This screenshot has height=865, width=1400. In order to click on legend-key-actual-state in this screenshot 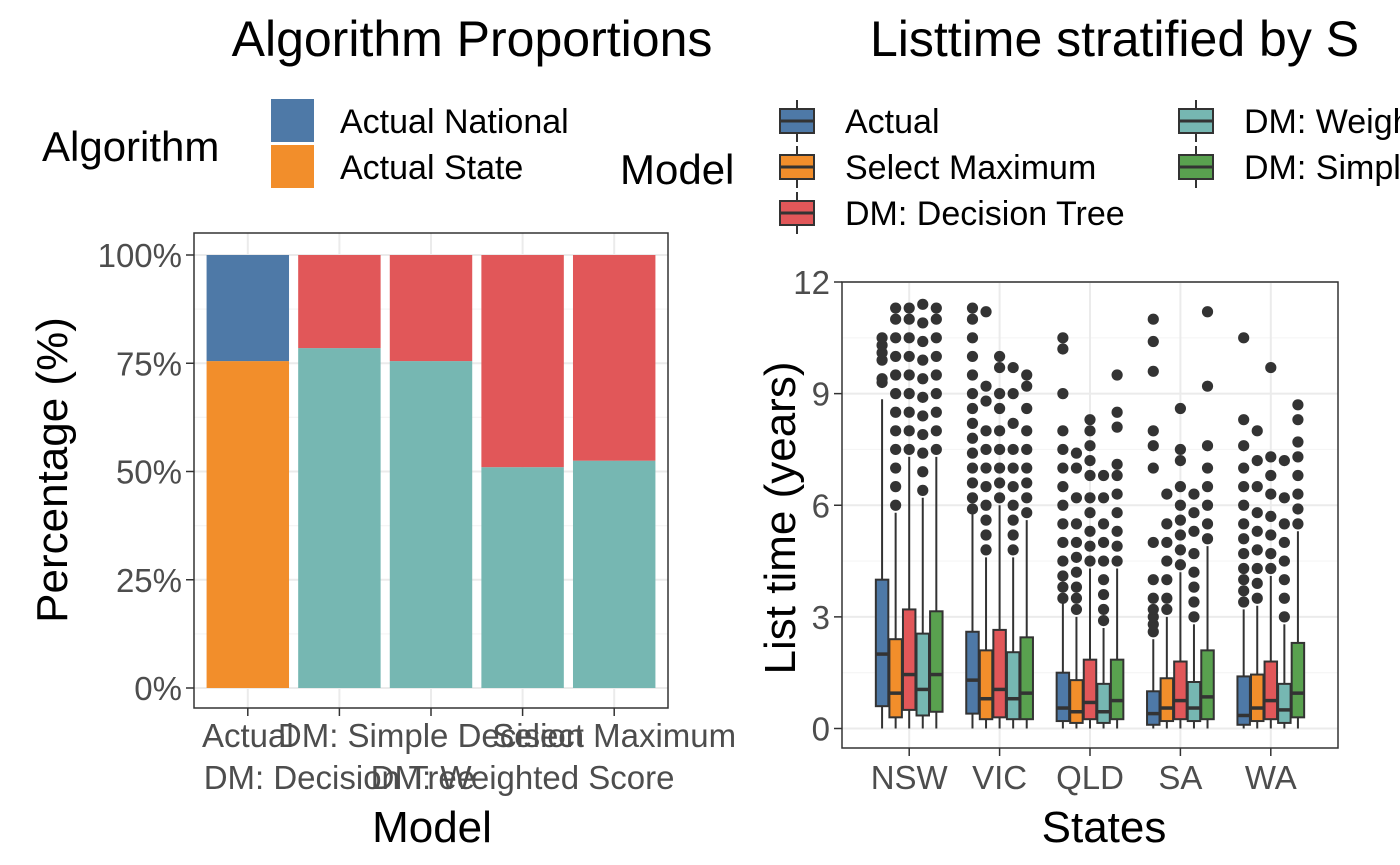, I will do `click(292, 166)`.